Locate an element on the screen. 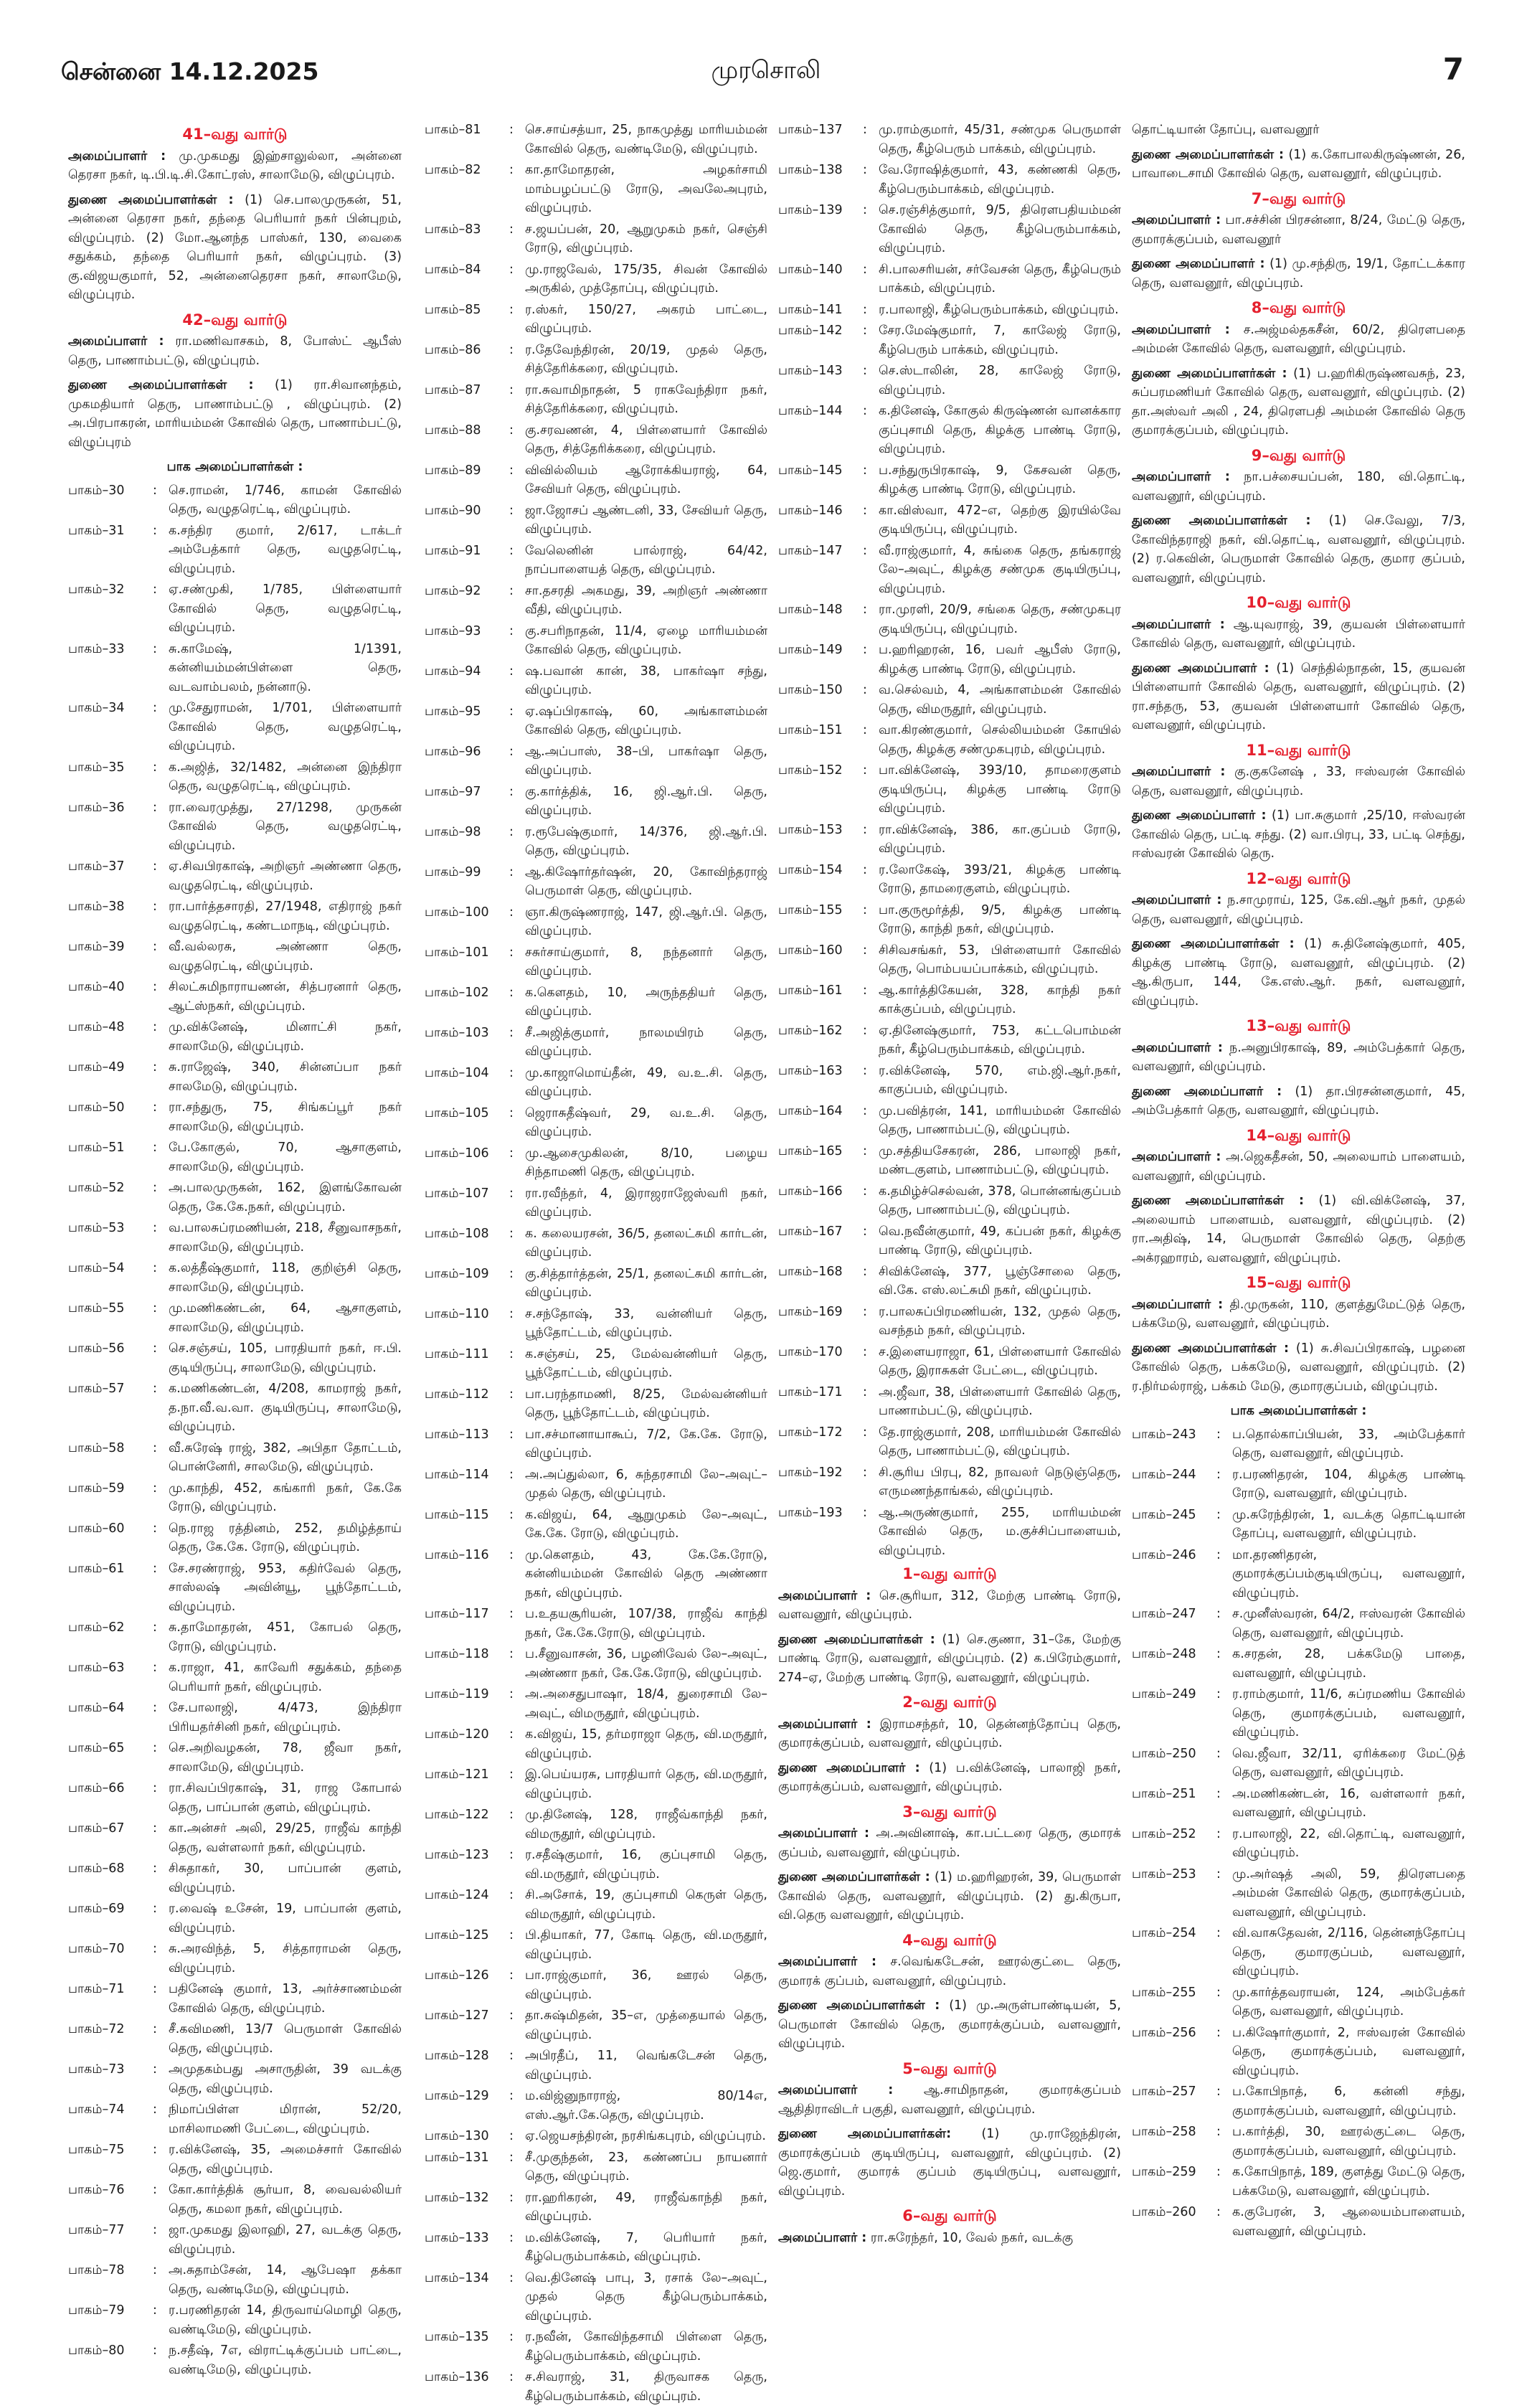 Image resolution: width=1532 pixels, height=2408 pixels. booth-number: பாகம்–151 is located at coordinates (810, 730).